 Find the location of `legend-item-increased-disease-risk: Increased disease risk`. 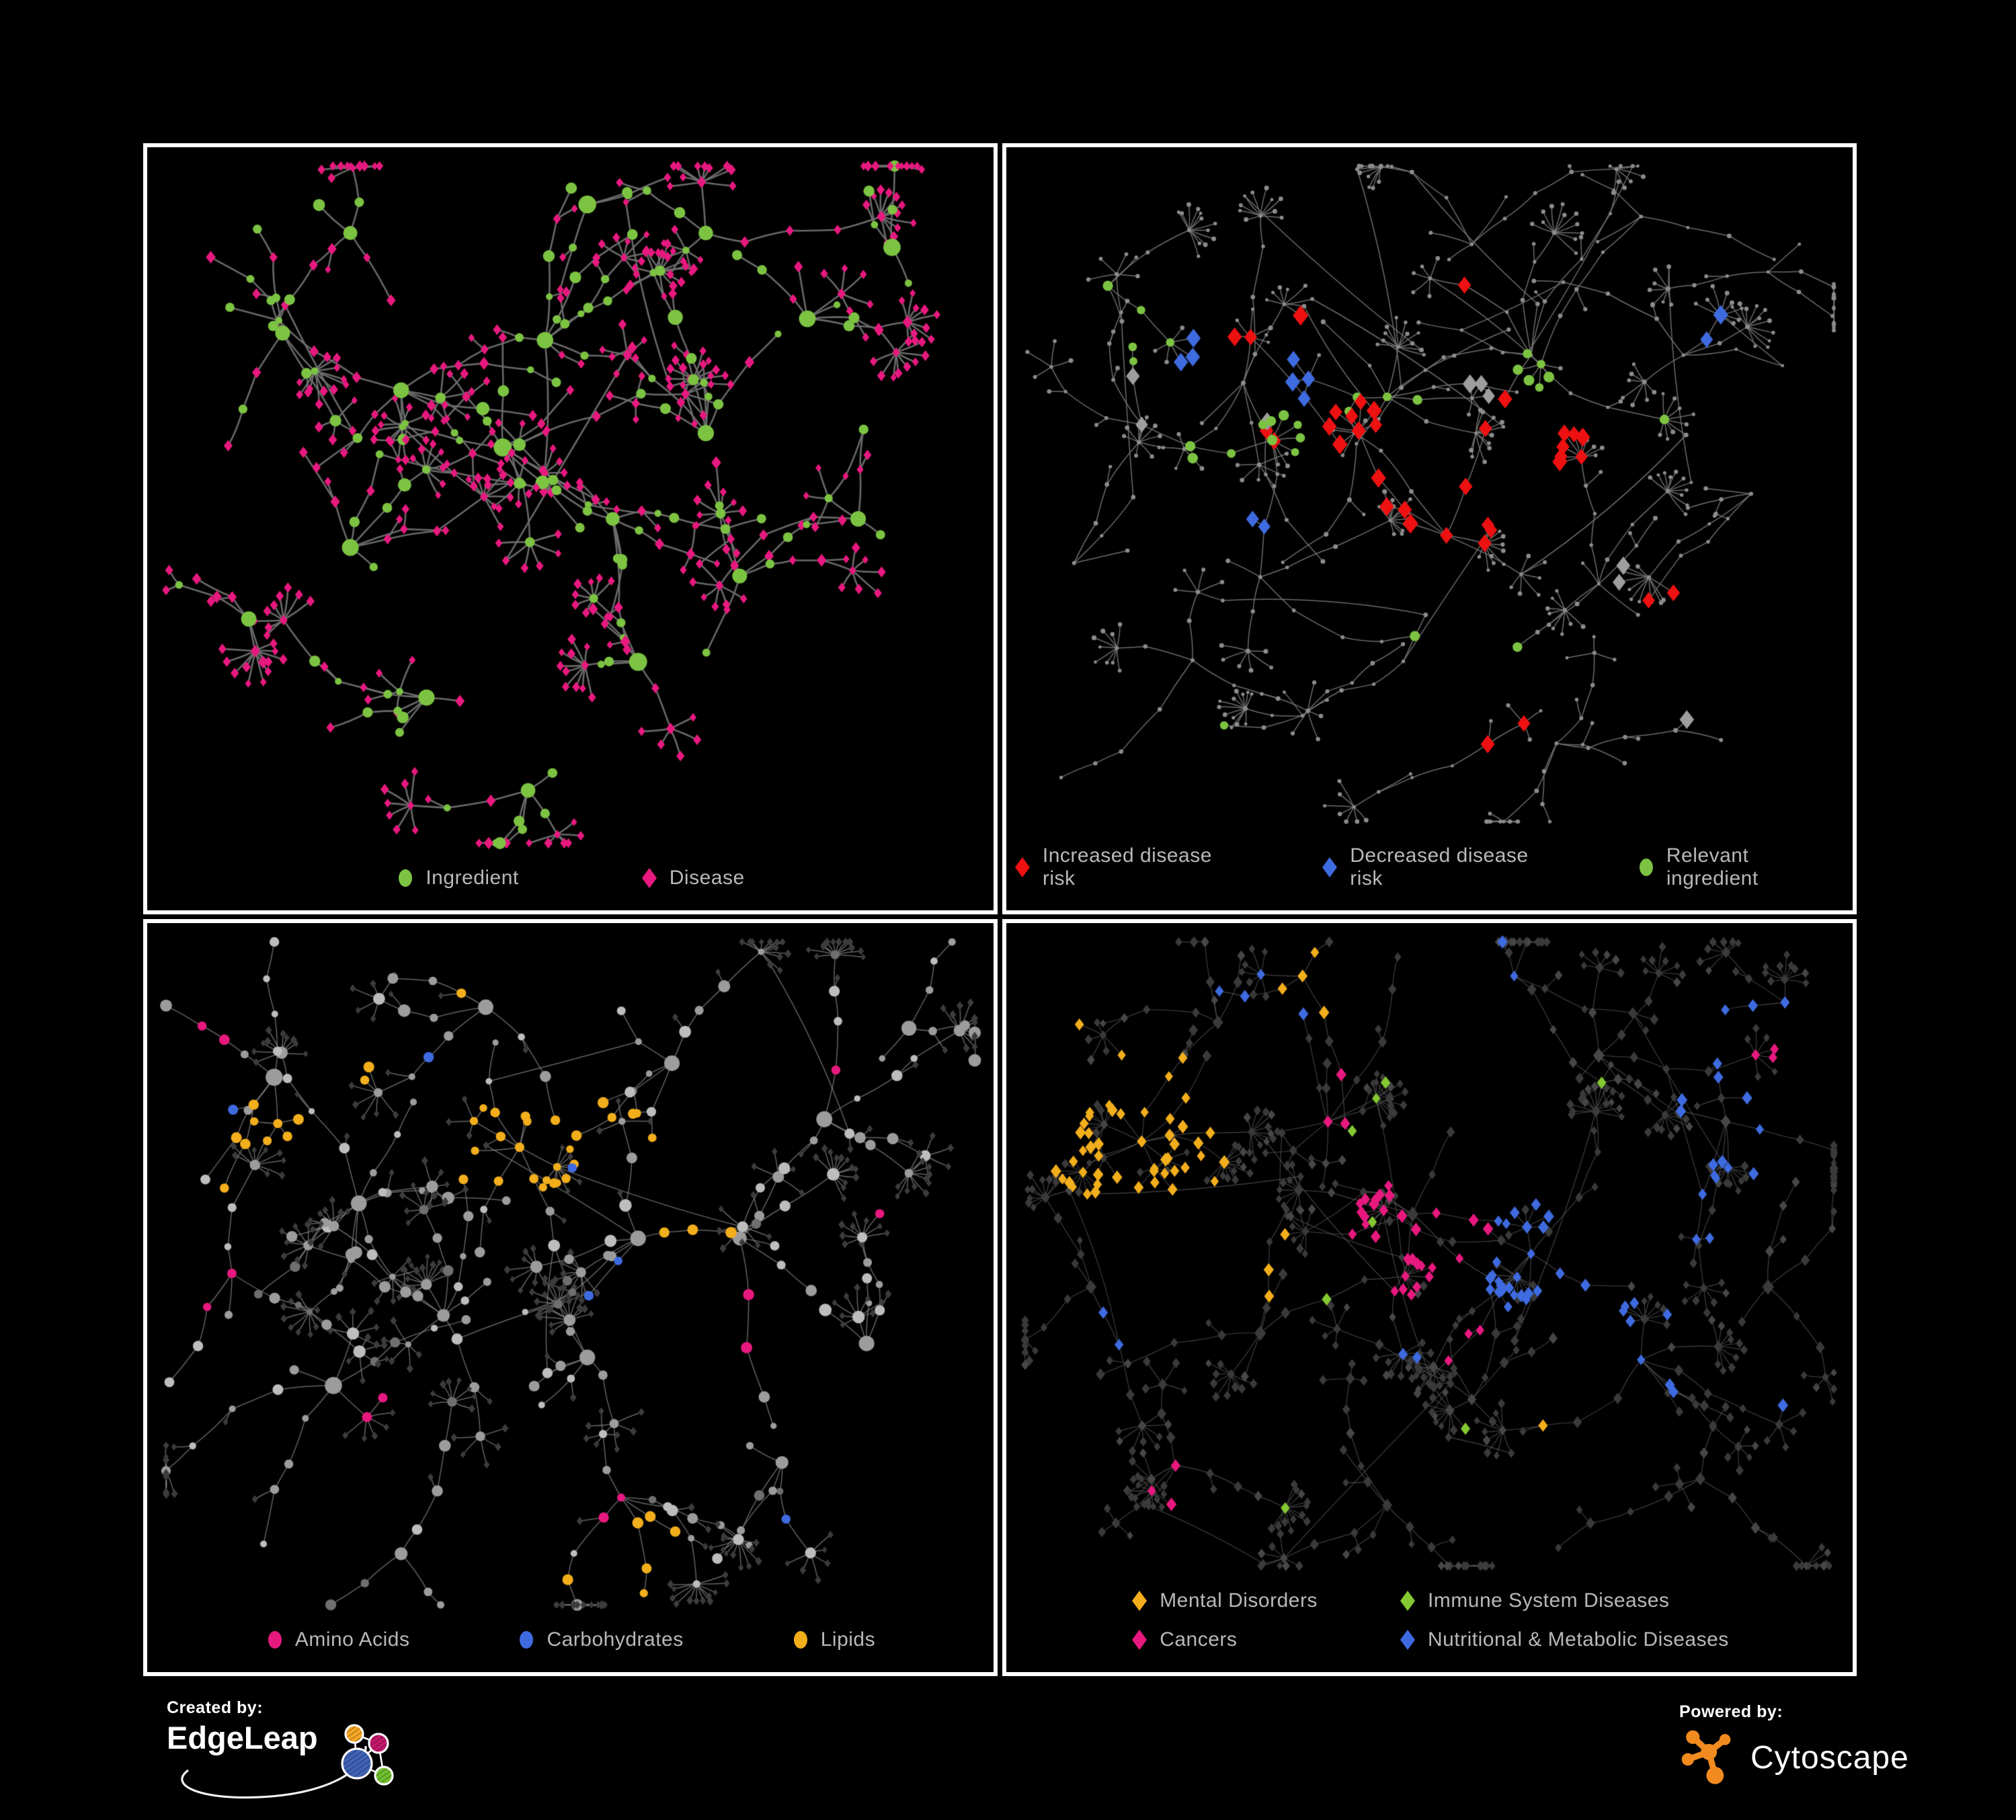

legend-item-increased-disease-risk: Increased disease risk is located at coordinates (1131, 867).